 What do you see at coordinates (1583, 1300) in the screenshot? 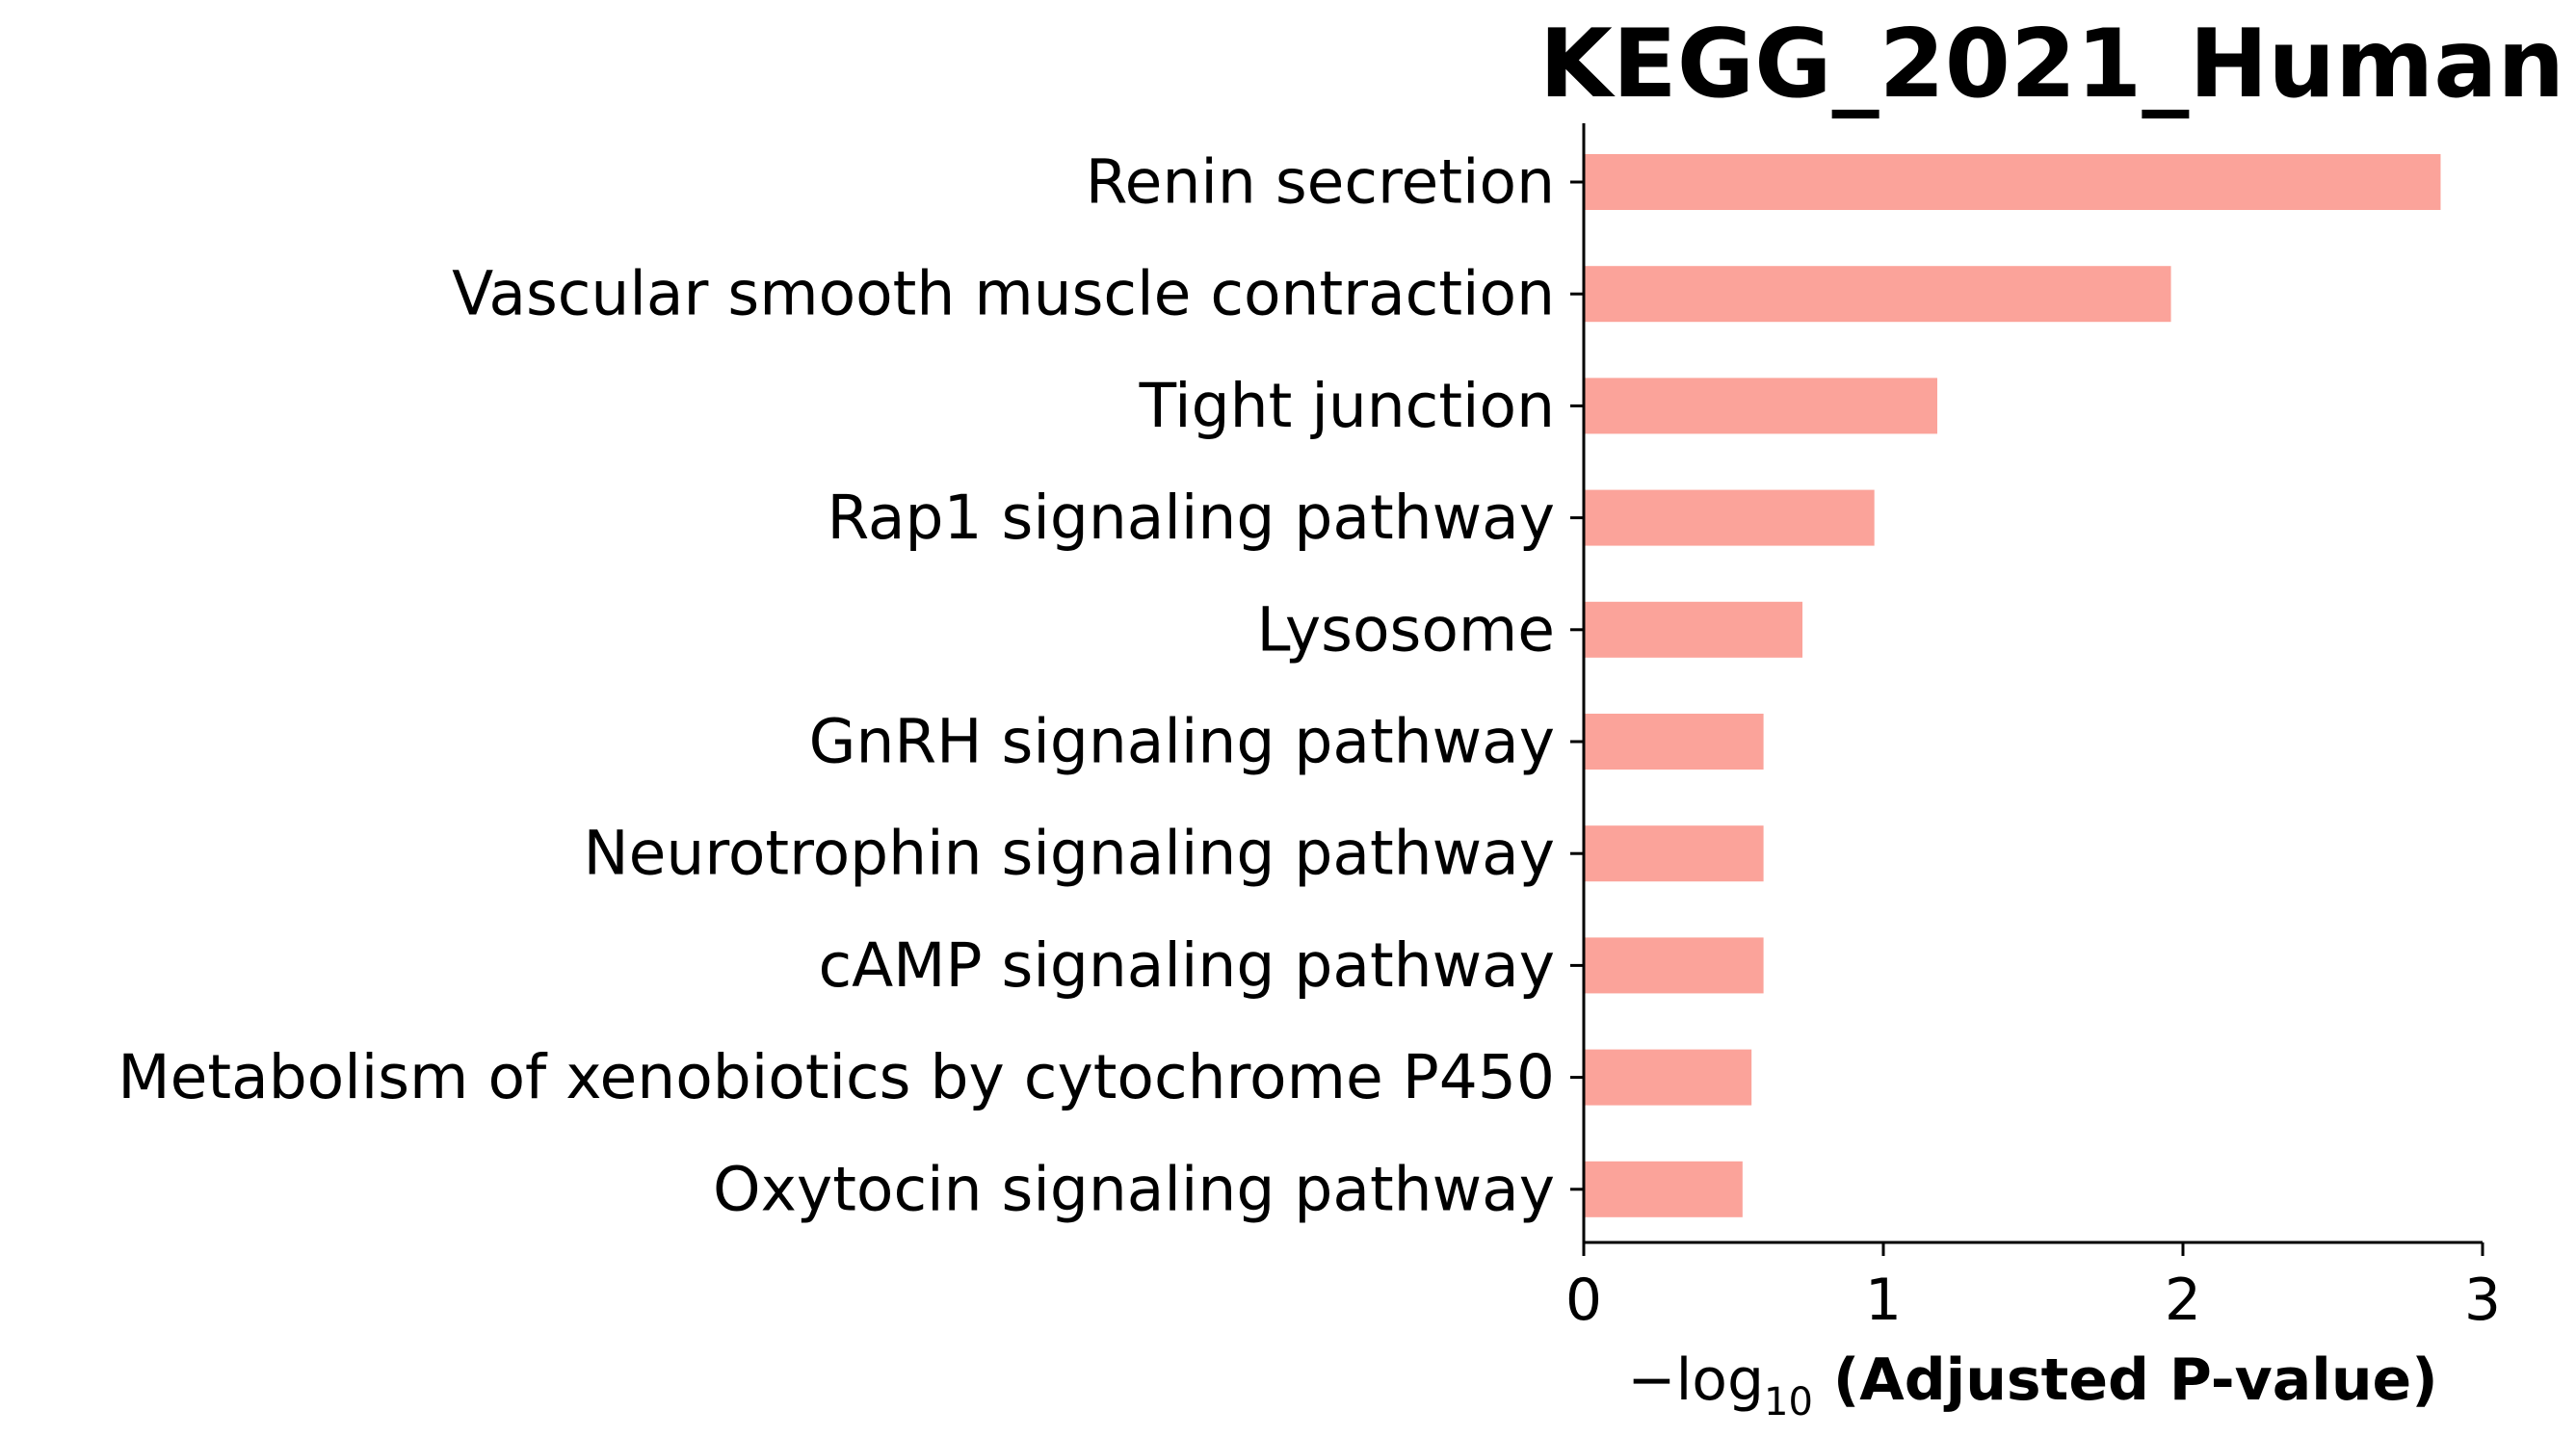
I see `x-tick-label-0: 0` at bounding box center [1583, 1300].